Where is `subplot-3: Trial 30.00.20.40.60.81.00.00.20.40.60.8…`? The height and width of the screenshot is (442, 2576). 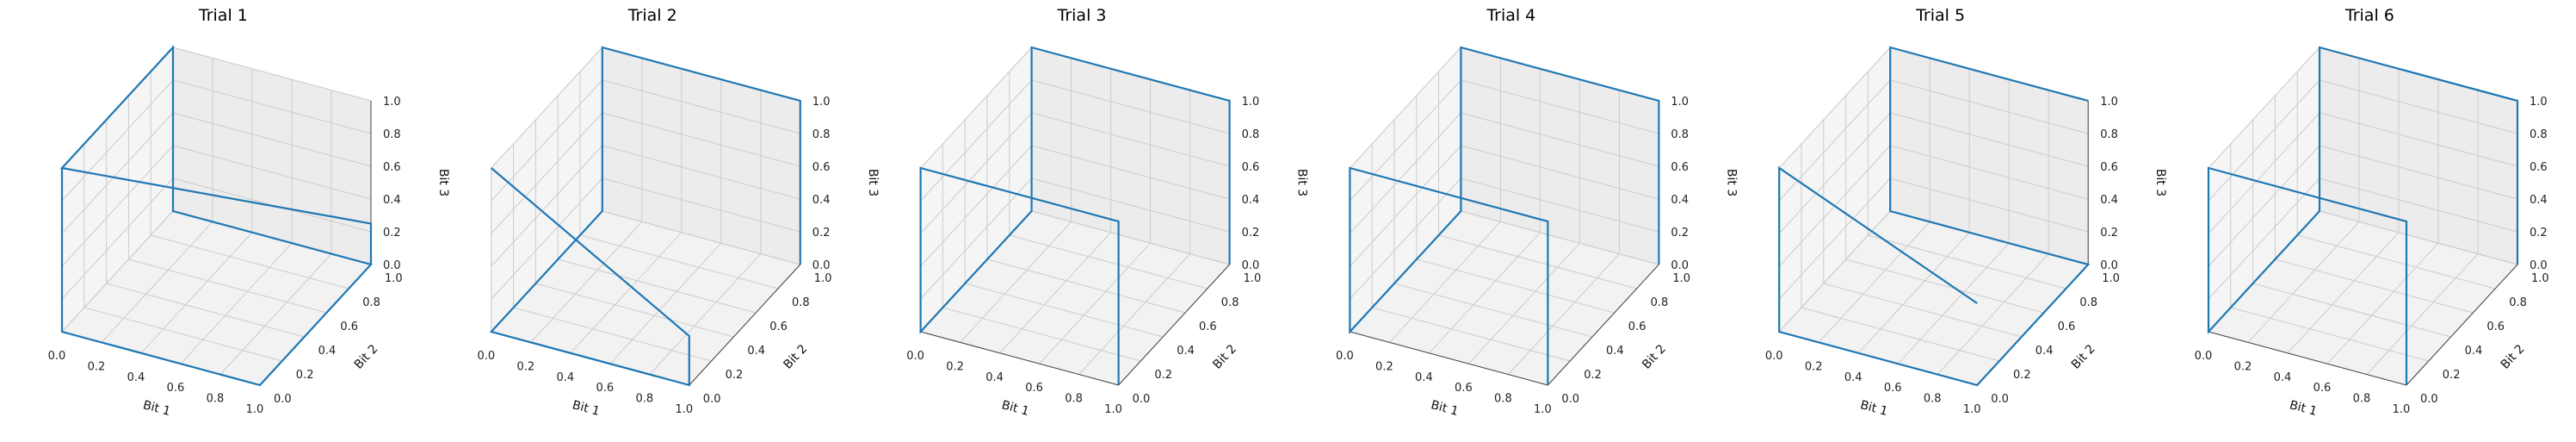 subplot-3: Trial 30.00.20.40.60.81.00.00.20.40.60.8… is located at coordinates (1107, 213).